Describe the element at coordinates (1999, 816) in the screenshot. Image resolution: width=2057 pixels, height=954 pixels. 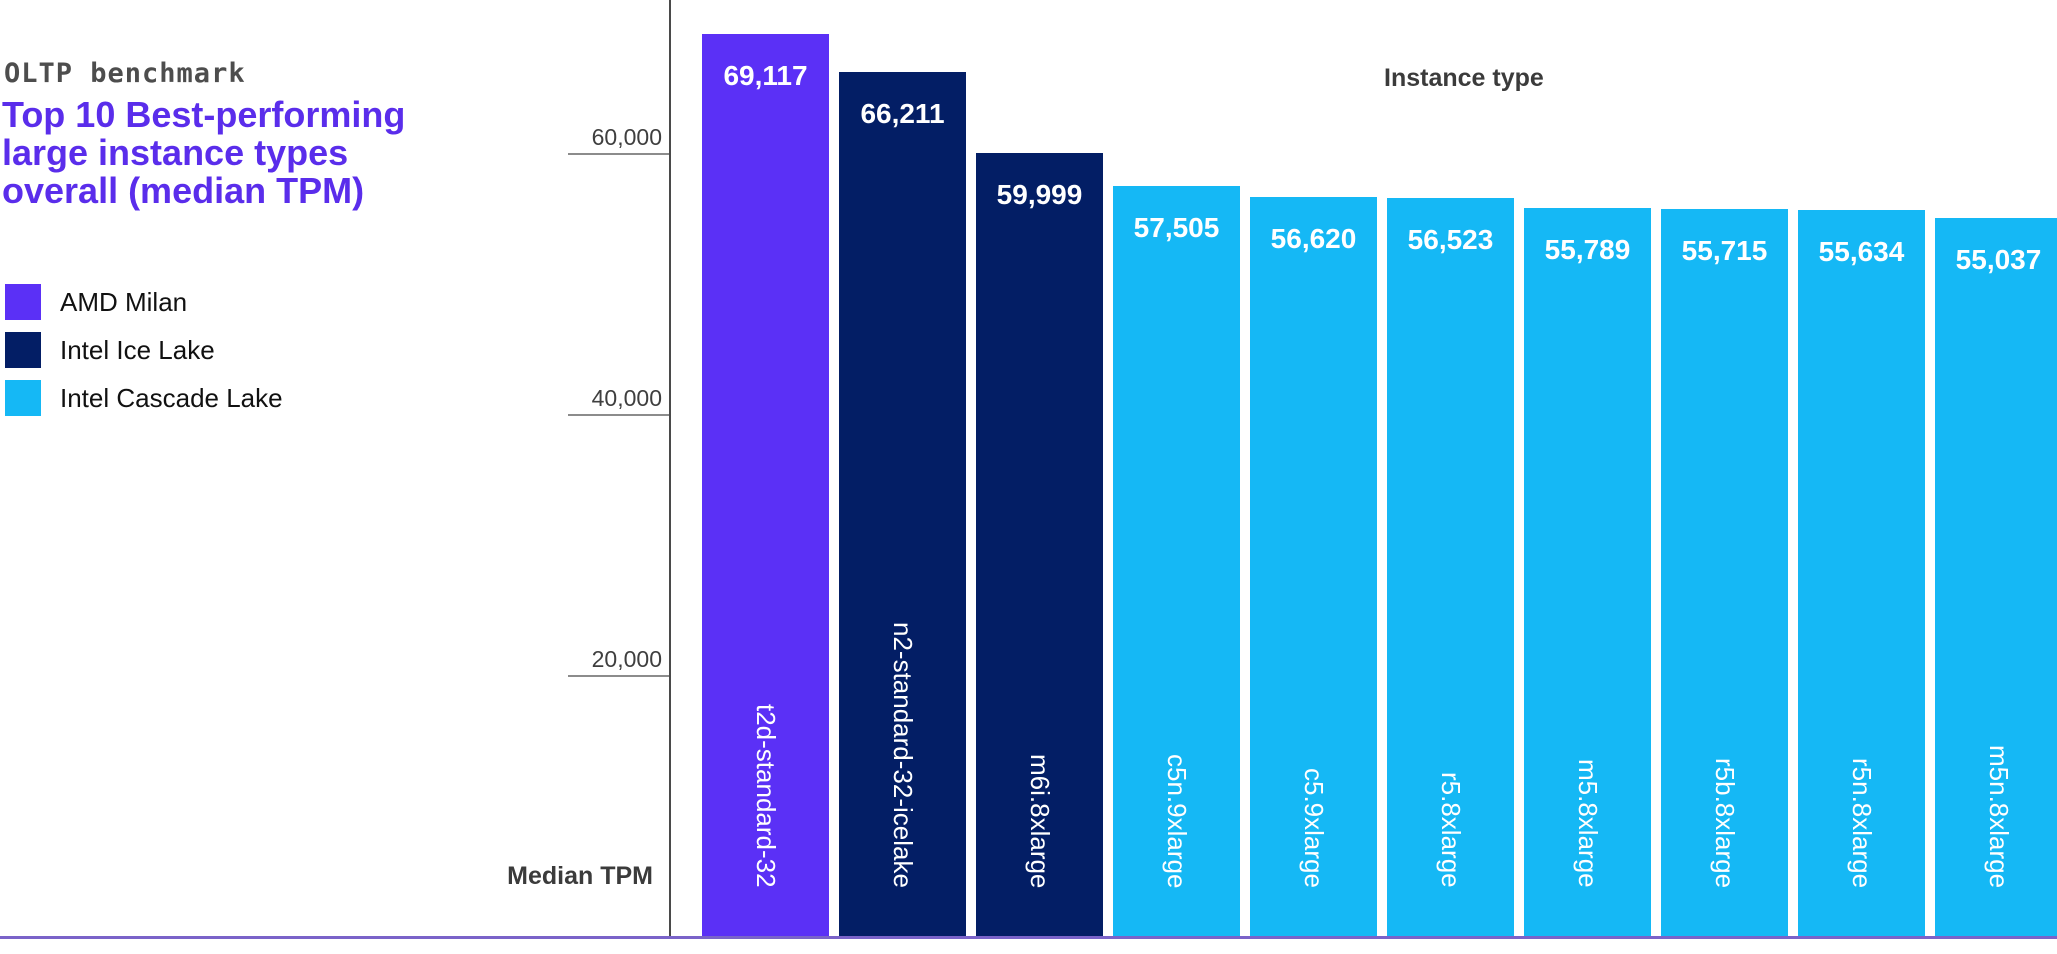
I see `bar-category-label: m5n.8xlarge` at that location.